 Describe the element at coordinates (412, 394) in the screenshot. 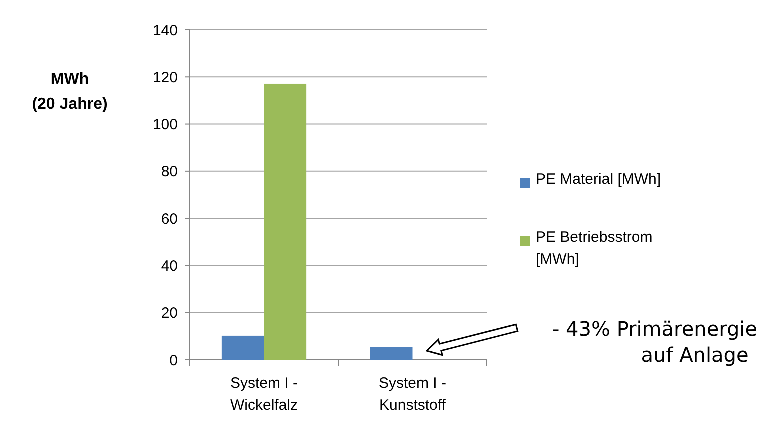

I see `x-tick-label: System I - Kunststoff` at that location.